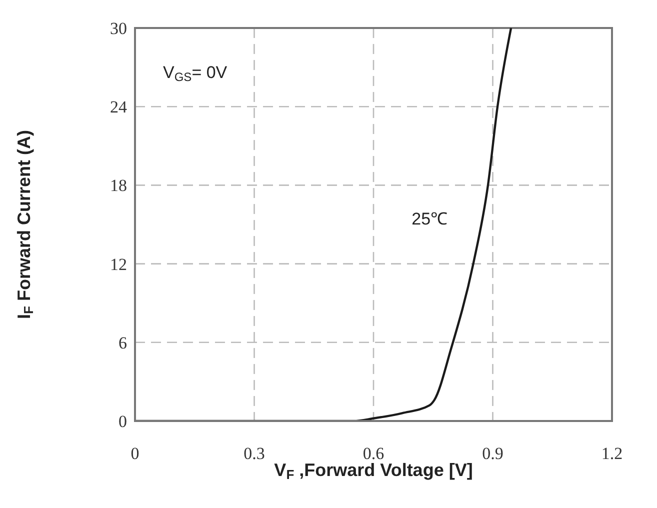 Image resolution: width=657 pixels, height=508 pixels. I want to click on y-tick-label: 24, so click(119, 107).